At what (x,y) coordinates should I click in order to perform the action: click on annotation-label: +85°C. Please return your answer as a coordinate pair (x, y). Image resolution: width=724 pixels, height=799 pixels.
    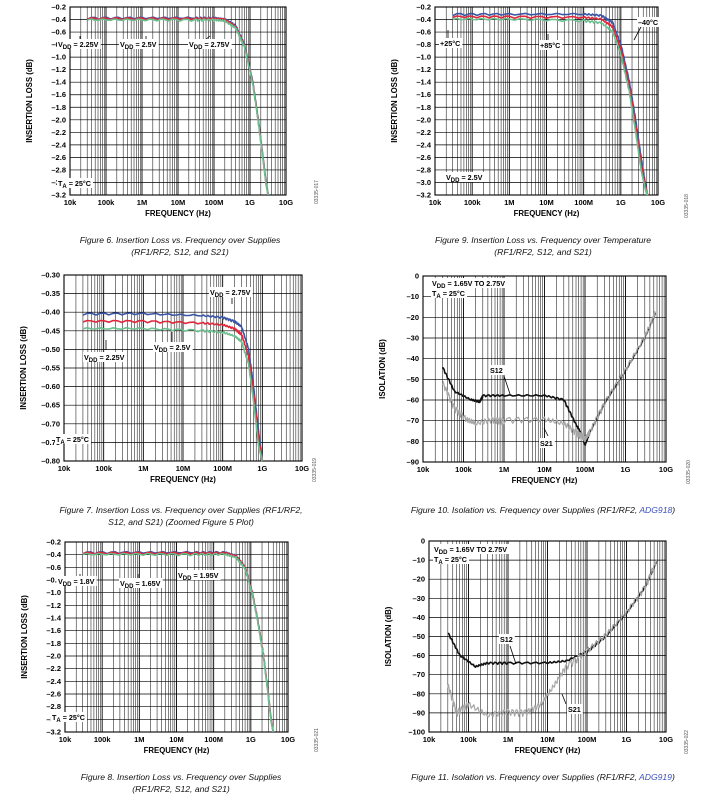
    Looking at the image, I should click on (550, 45).